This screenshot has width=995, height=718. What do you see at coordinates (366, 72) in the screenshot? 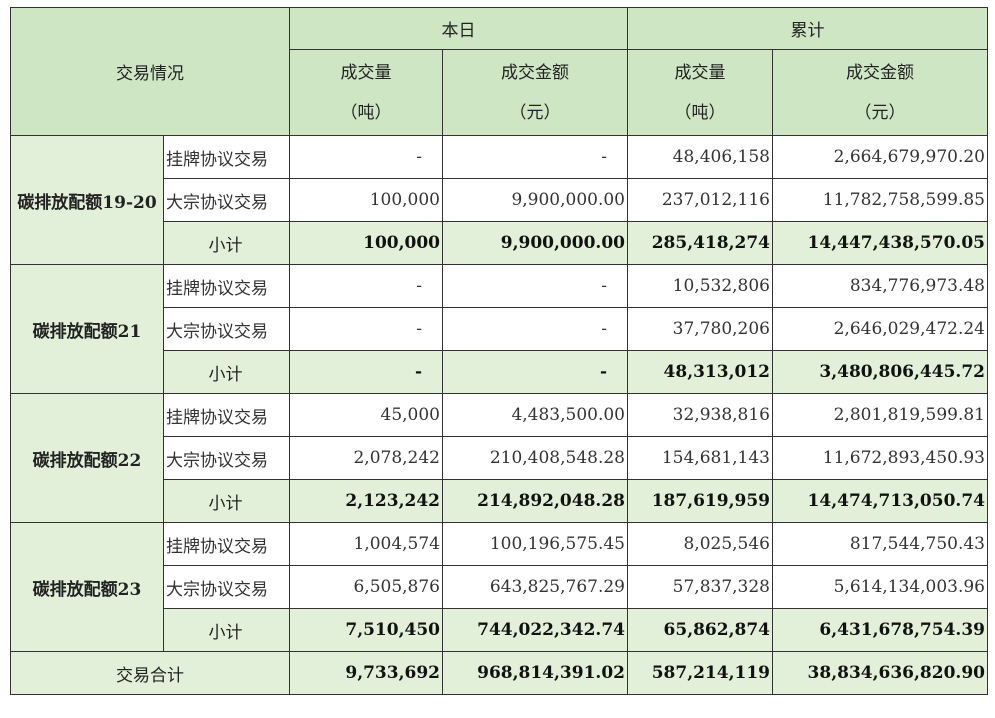
I see `header-today-volume-label: 成交量` at bounding box center [366, 72].